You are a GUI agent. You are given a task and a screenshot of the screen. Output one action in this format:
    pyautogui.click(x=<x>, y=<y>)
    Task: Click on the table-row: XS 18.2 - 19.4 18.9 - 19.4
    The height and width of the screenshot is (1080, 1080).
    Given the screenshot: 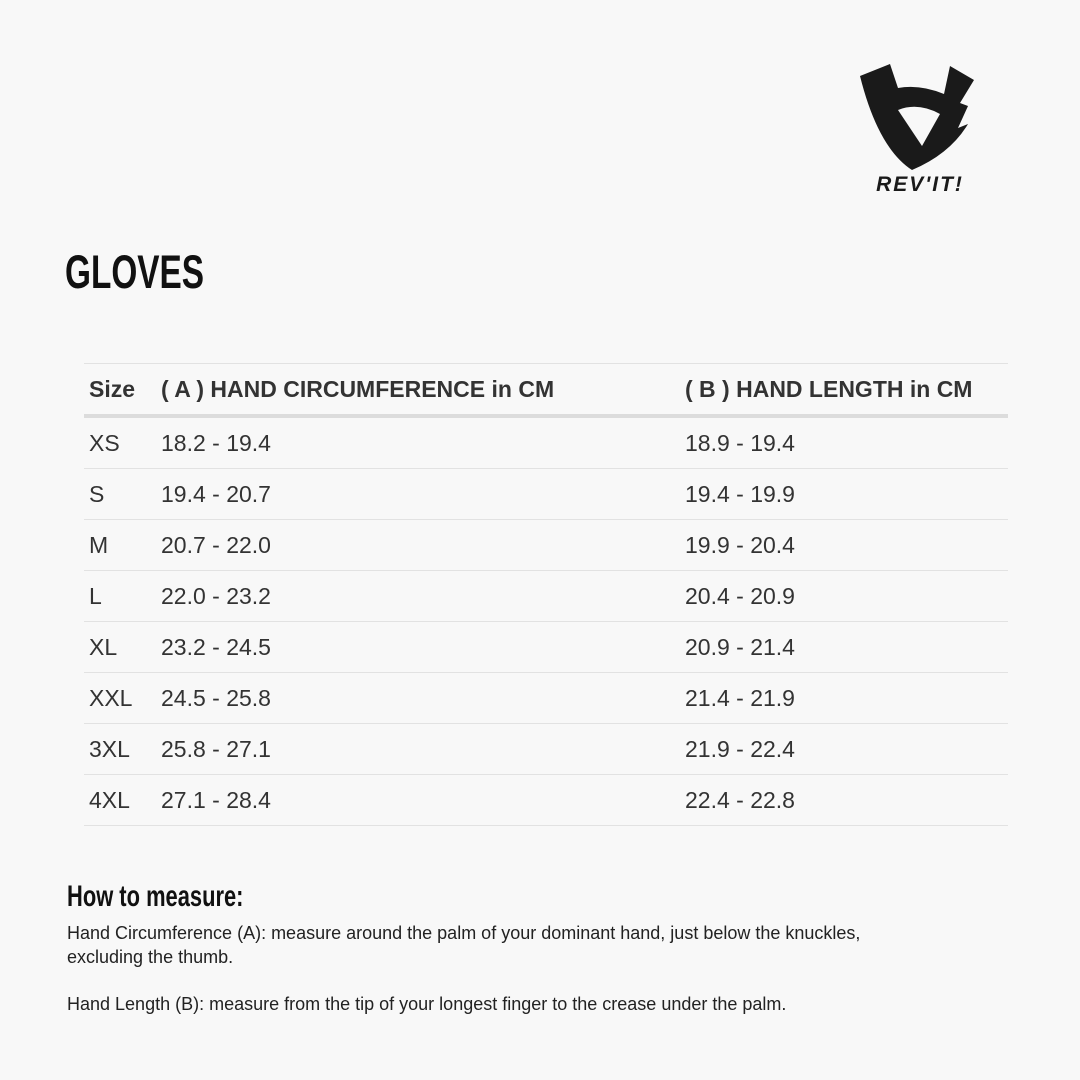 What is the action you would take?
    pyautogui.click(x=546, y=442)
    